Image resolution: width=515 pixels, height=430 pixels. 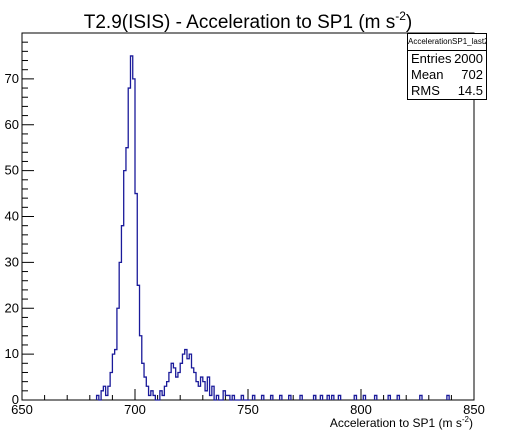 What do you see at coordinates (409, 22) in the screenshot?
I see `chart-title-suffix: )` at bounding box center [409, 22].